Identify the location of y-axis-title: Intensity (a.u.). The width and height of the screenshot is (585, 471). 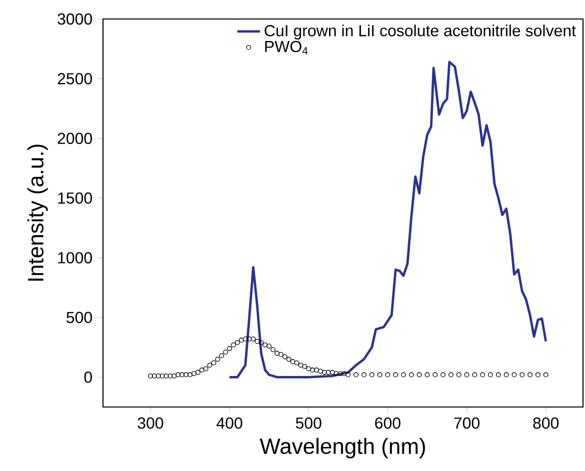
(37, 212).